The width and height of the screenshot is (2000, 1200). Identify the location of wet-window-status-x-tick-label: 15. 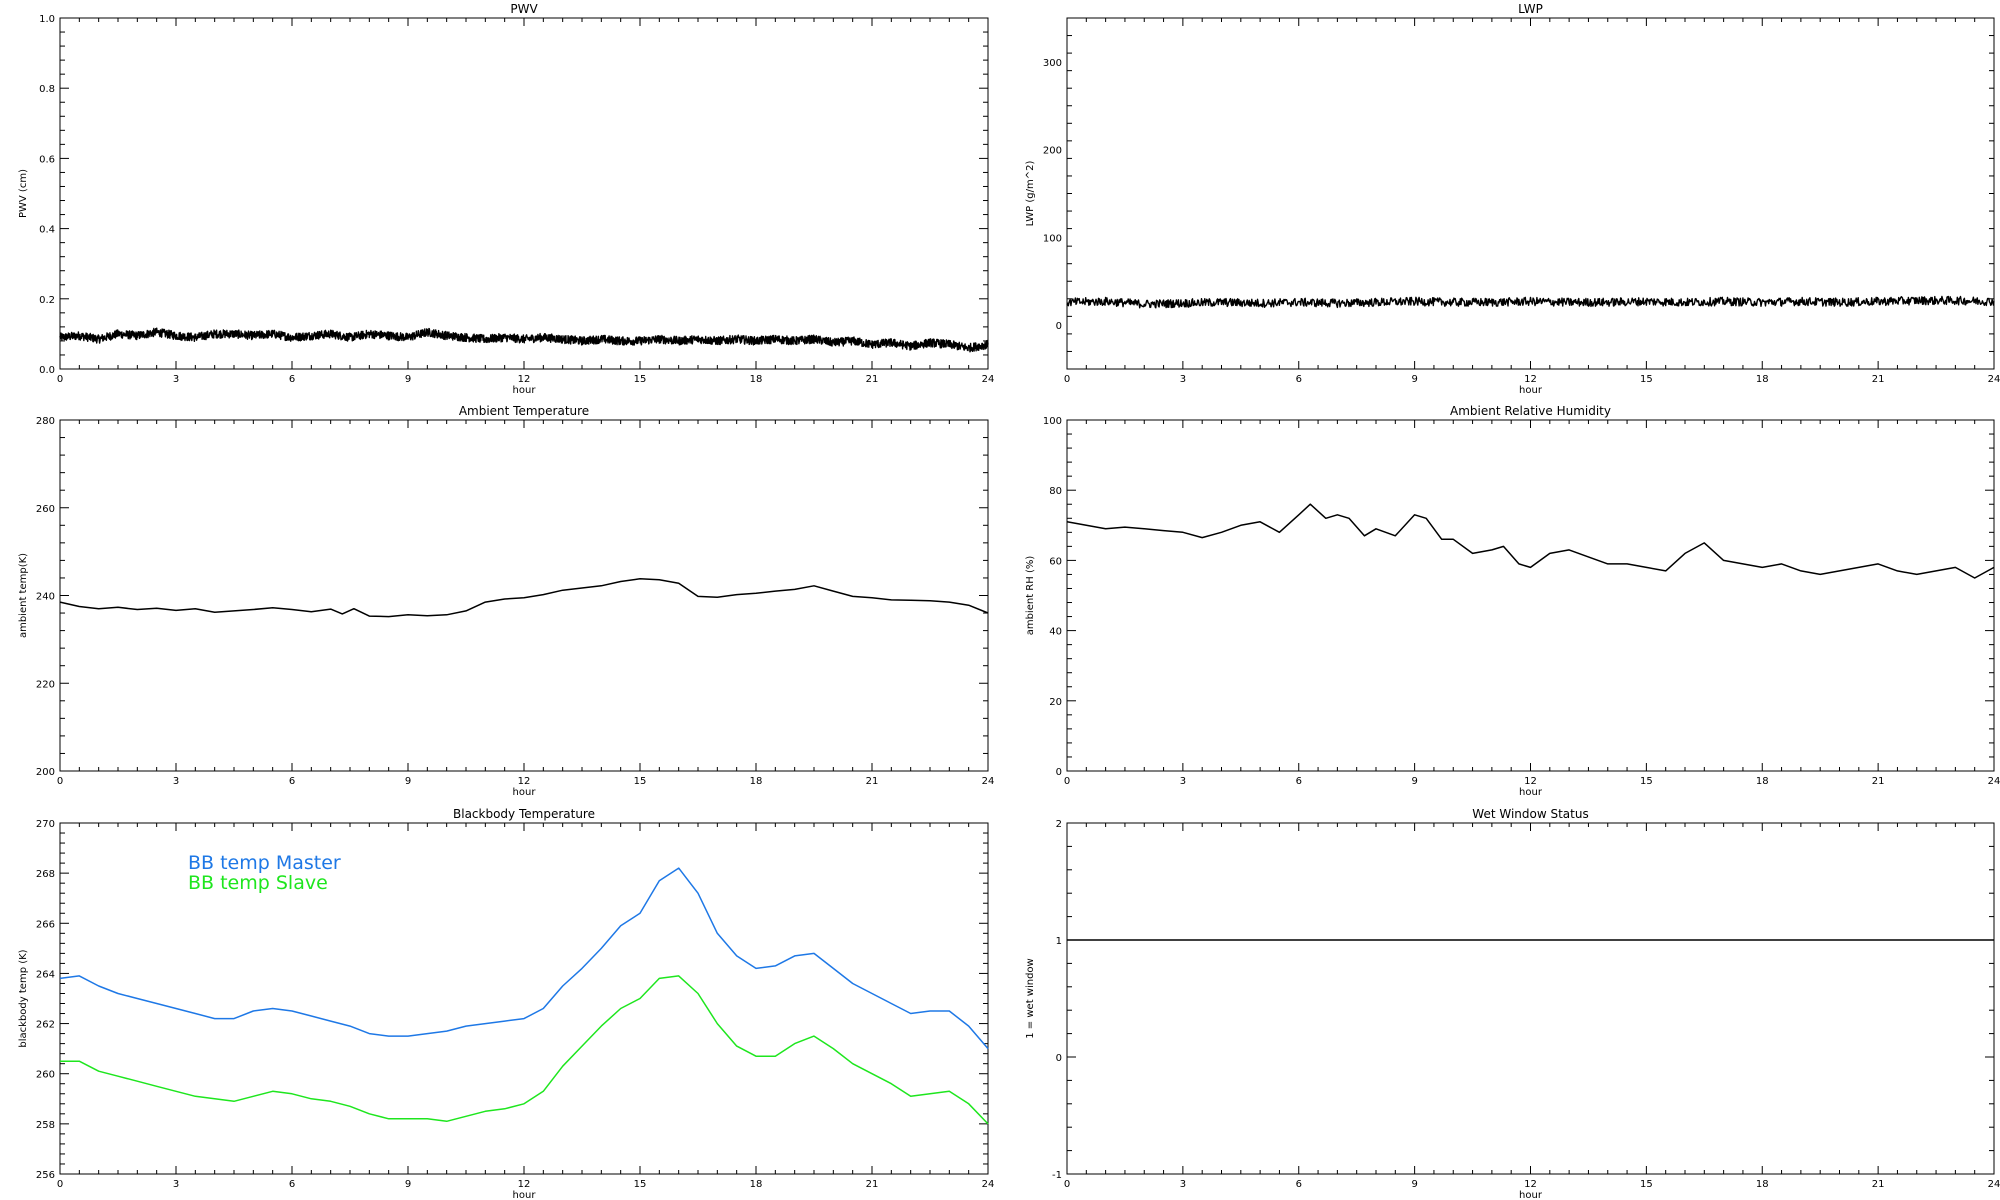
(1646, 1184).